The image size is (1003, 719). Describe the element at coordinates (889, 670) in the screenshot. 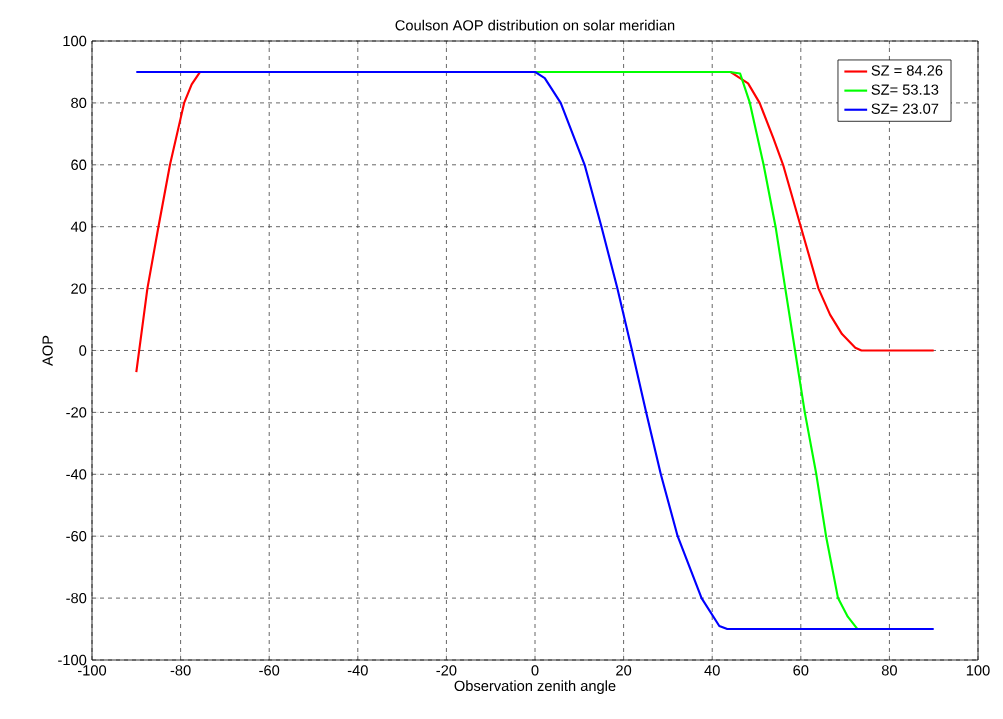

I see `x-tick-label: 80` at that location.